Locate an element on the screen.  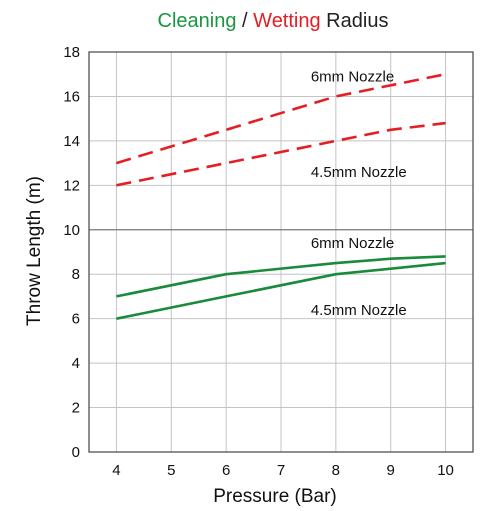
y-tick-label: 0 is located at coordinates (76, 452).